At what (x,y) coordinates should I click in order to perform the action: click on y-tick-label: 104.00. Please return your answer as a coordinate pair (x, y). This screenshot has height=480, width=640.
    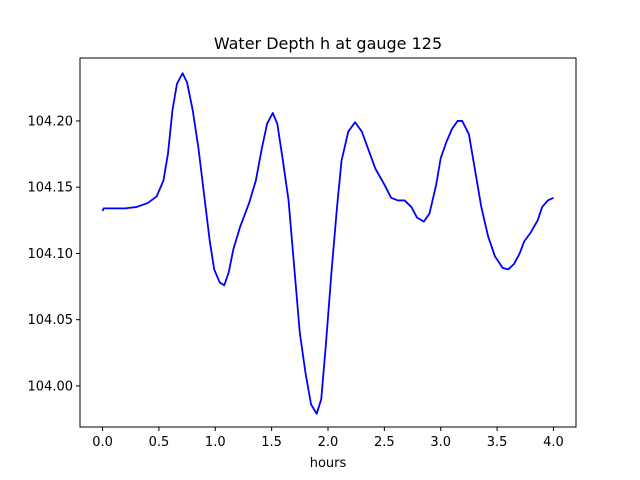
    Looking at the image, I should click on (51, 386).